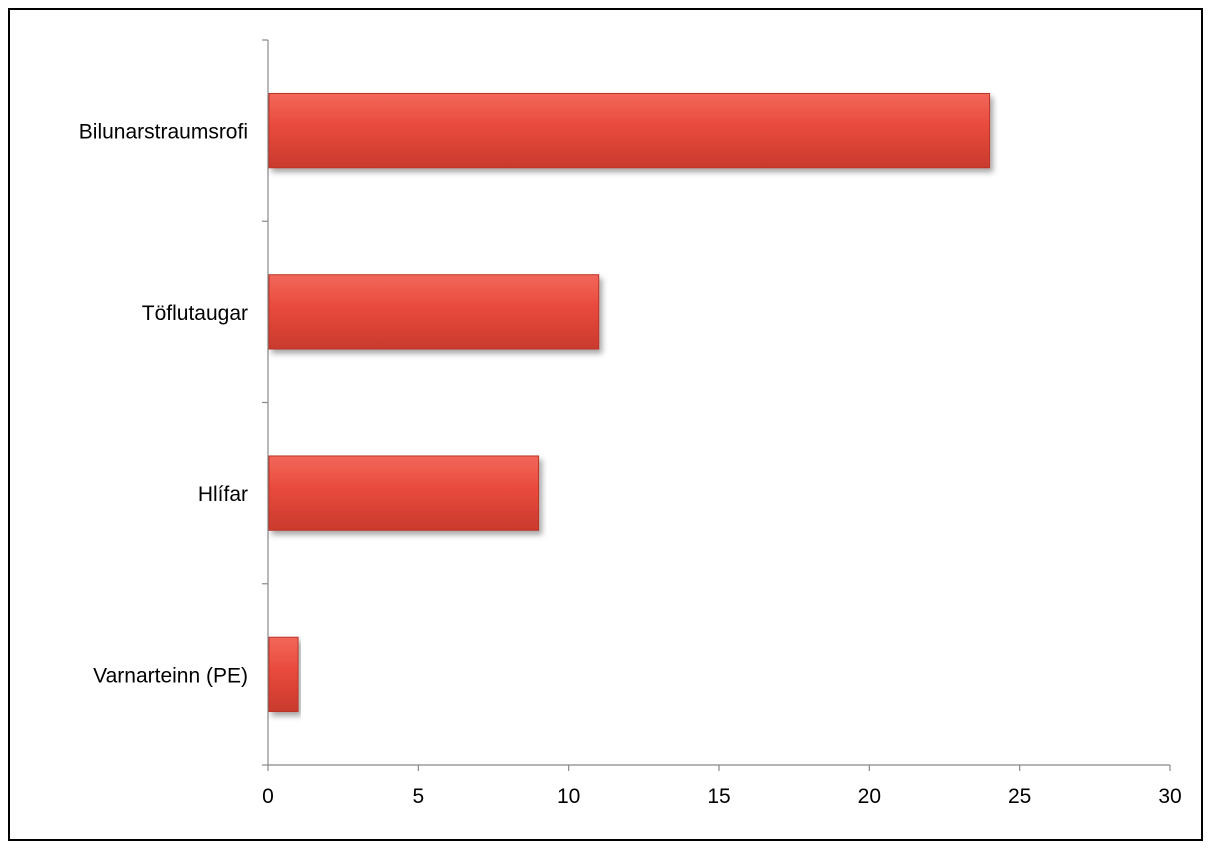 This screenshot has height=849, width=1211. Describe the element at coordinates (195, 313) in the screenshot. I see `category-label: Töflutaugar` at that location.